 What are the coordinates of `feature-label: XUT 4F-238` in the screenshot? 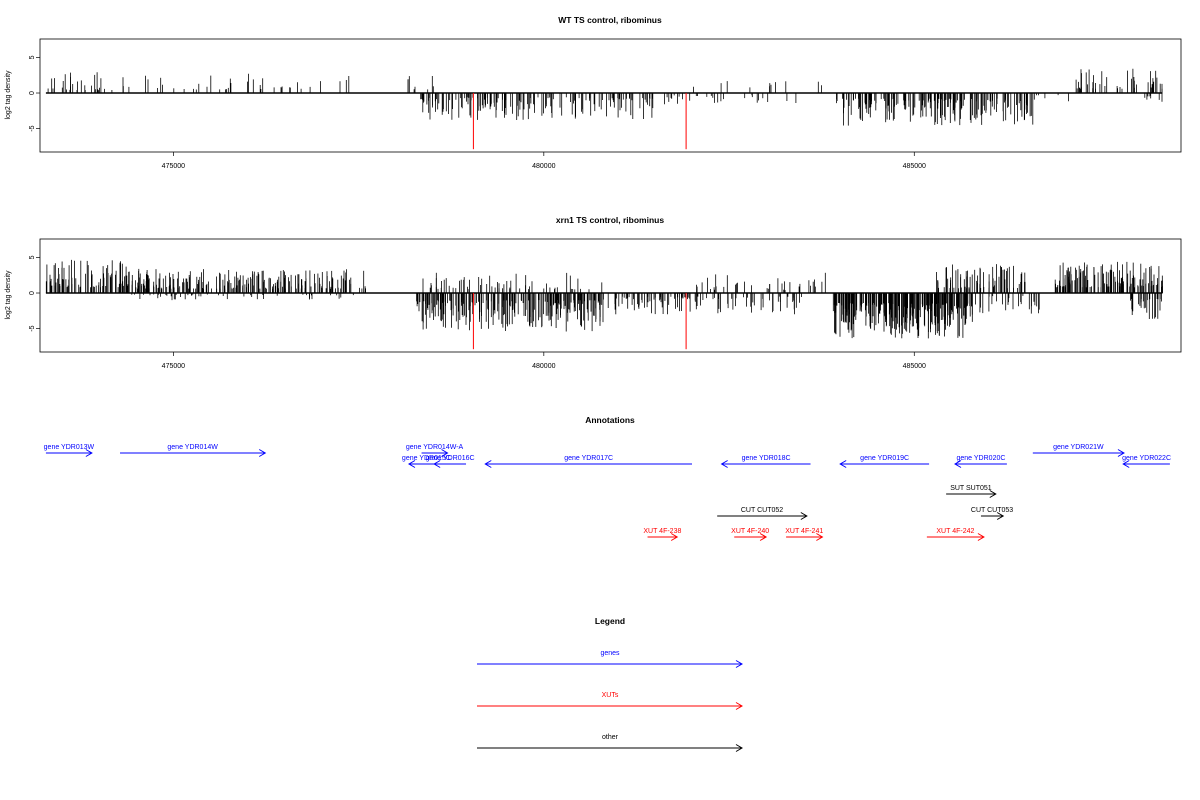 It's located at (662, 531).